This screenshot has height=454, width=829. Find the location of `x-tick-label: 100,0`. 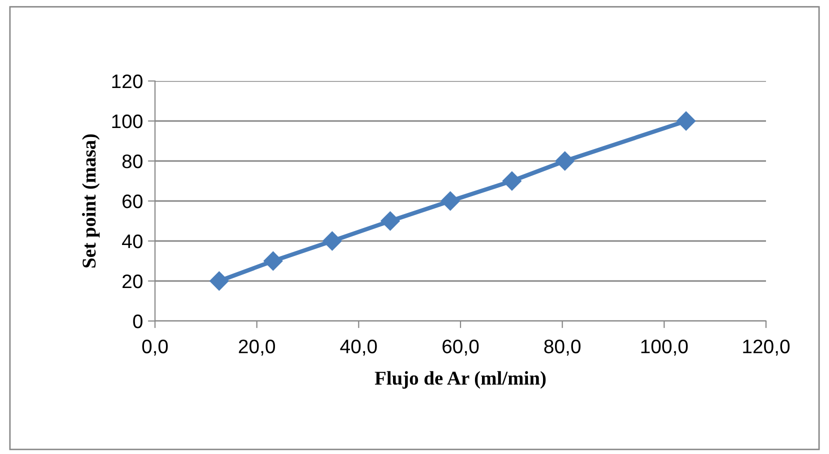

x-tick-label: 100,0 is located at coordinates (664, 348).